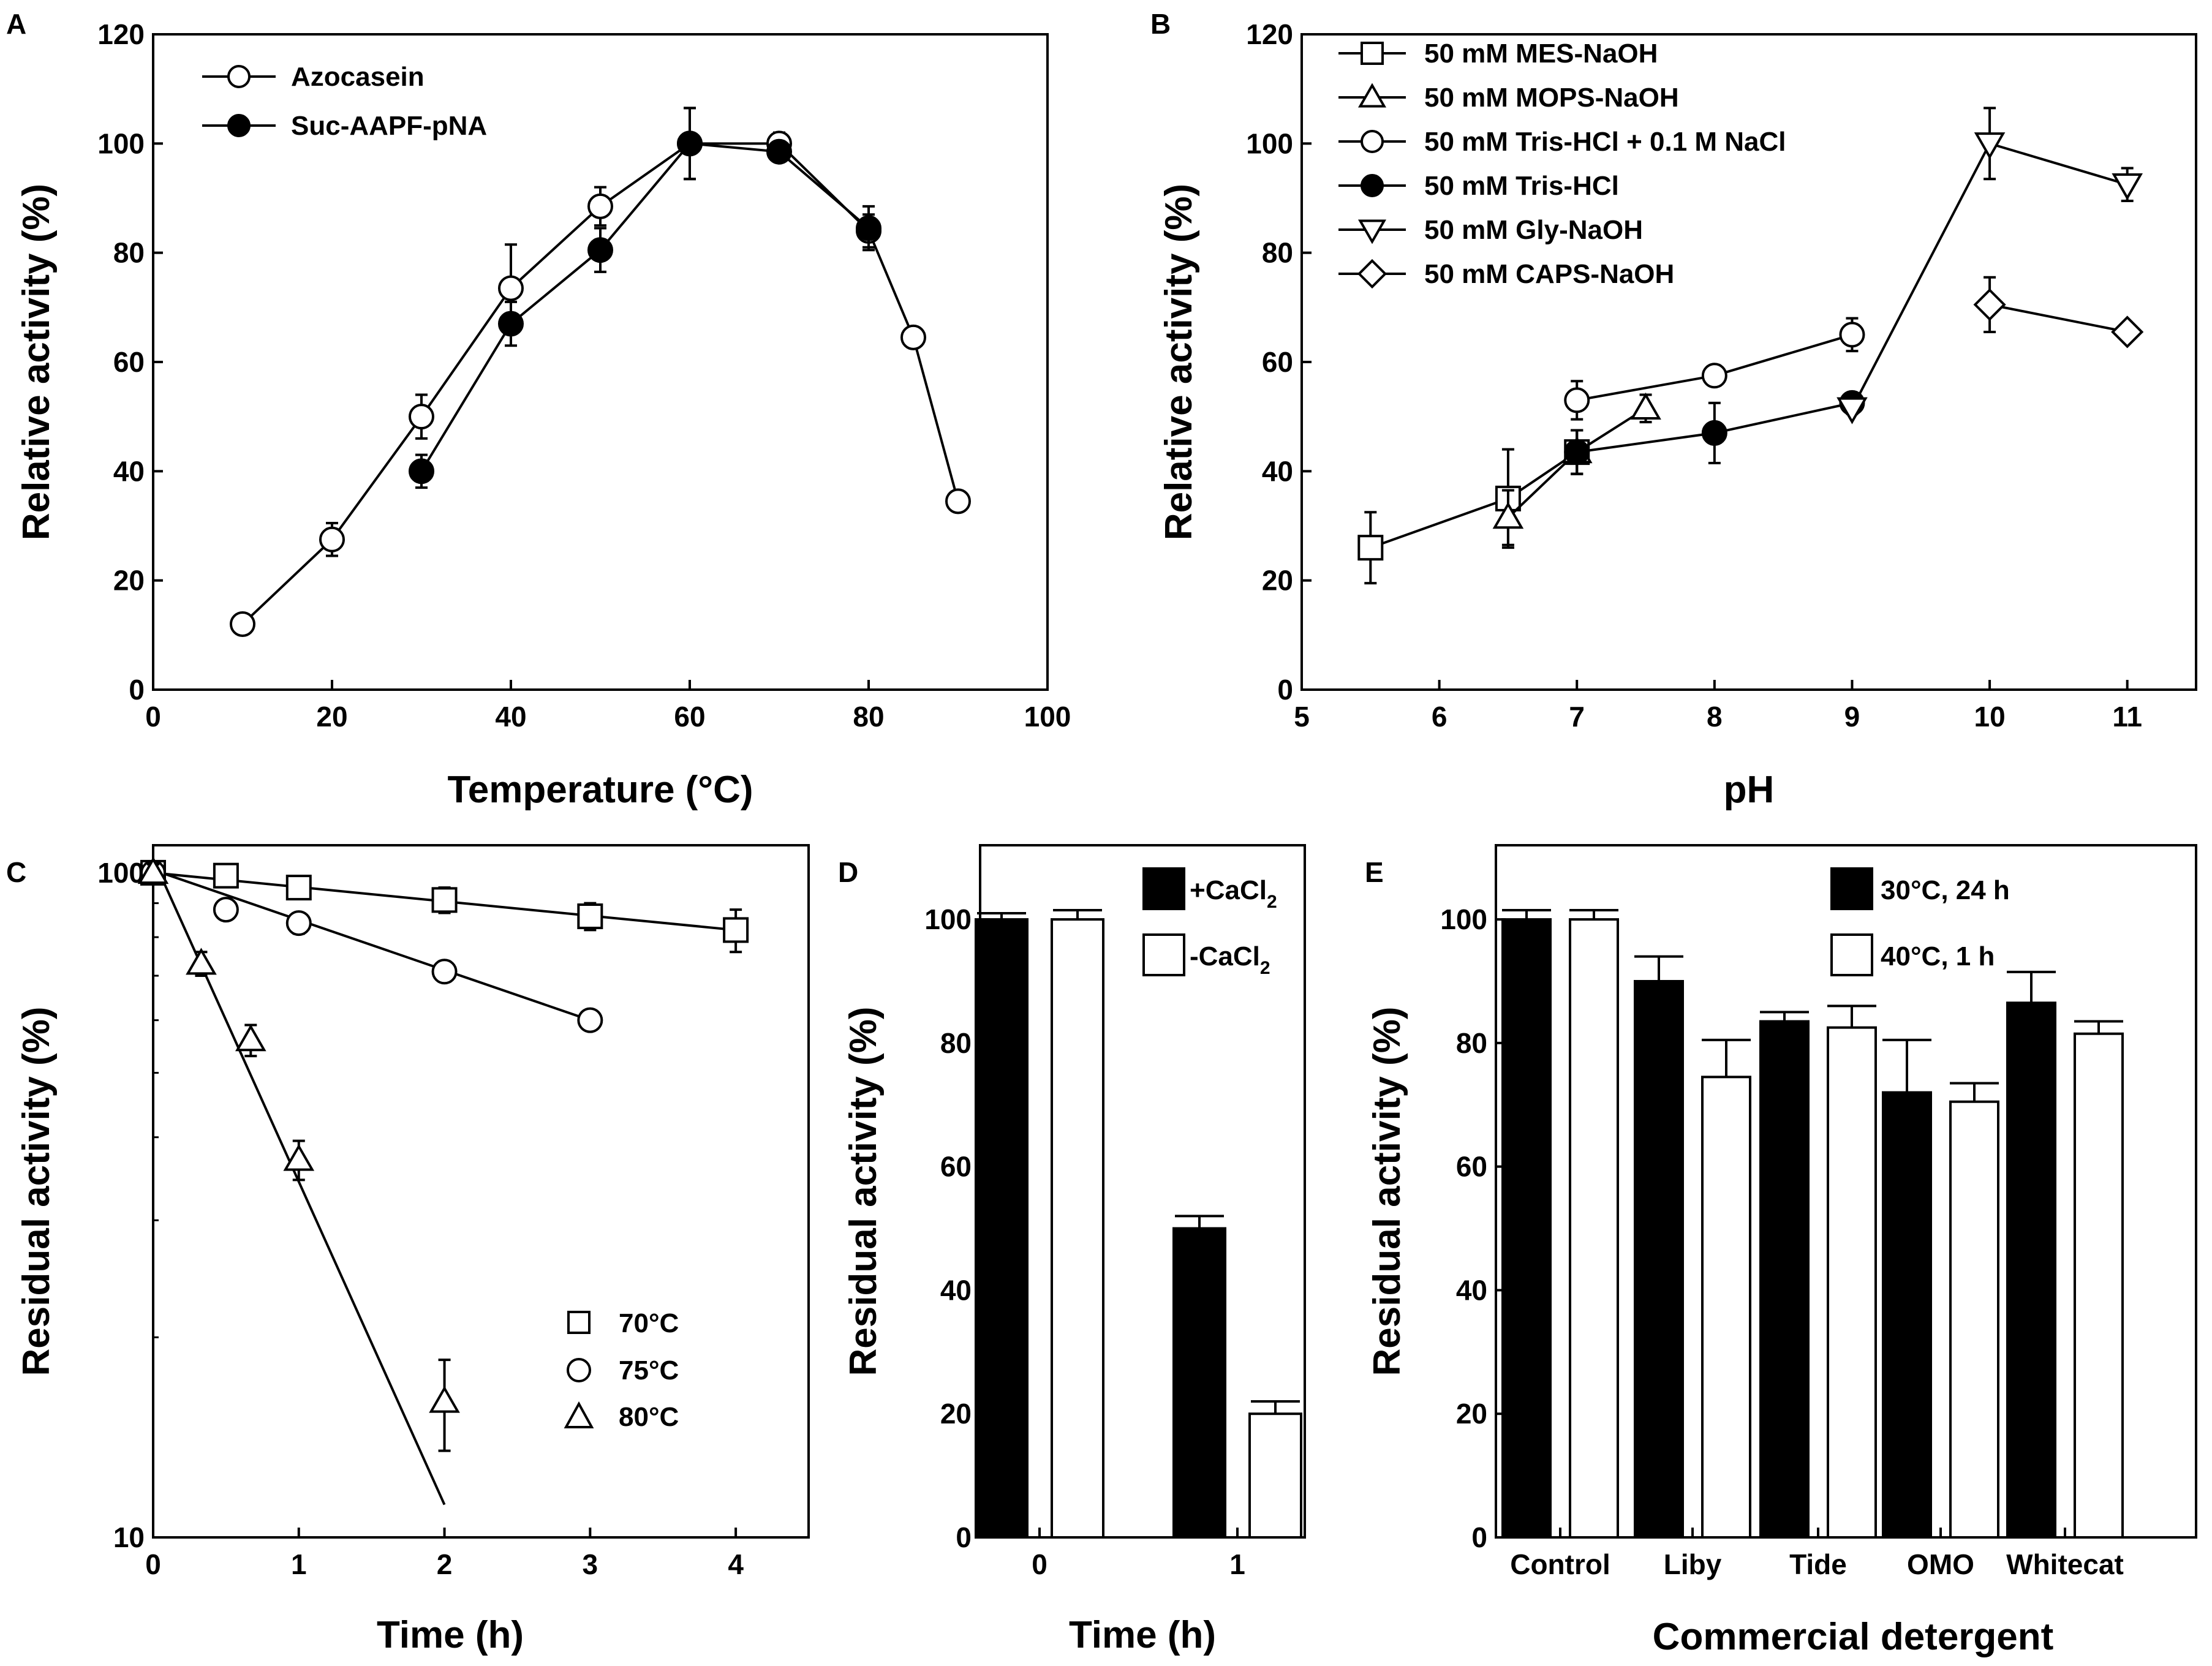 This screenshot has width=2212, height=1666. Describe the element at coordinates (600, 790) in the screenshot. I see `panel-a-xlabel: Temperature (°C)` at that location.